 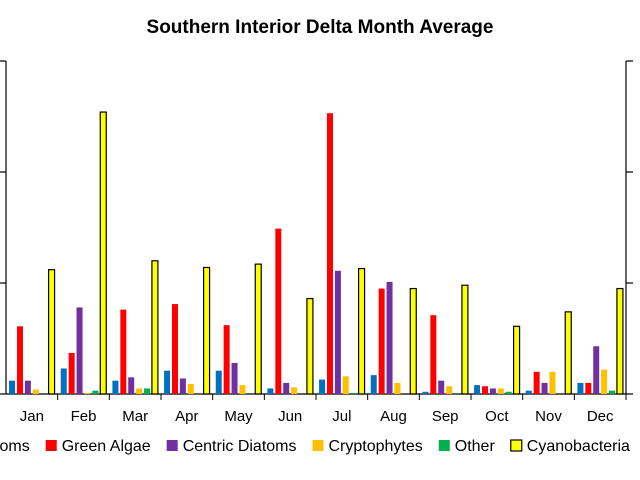 What do you see at coordinates (492, 391) in the screenshot?
I see `bar-centric-diatoms-oct` at bounding box center [492, 391].